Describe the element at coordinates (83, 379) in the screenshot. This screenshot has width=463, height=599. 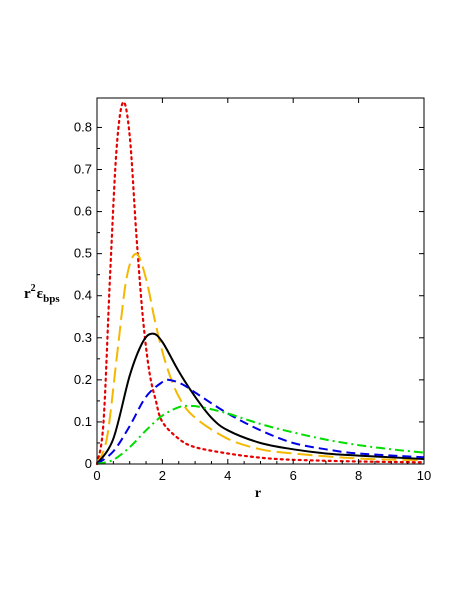
I see `y-tick-label: 0.2` at that location.